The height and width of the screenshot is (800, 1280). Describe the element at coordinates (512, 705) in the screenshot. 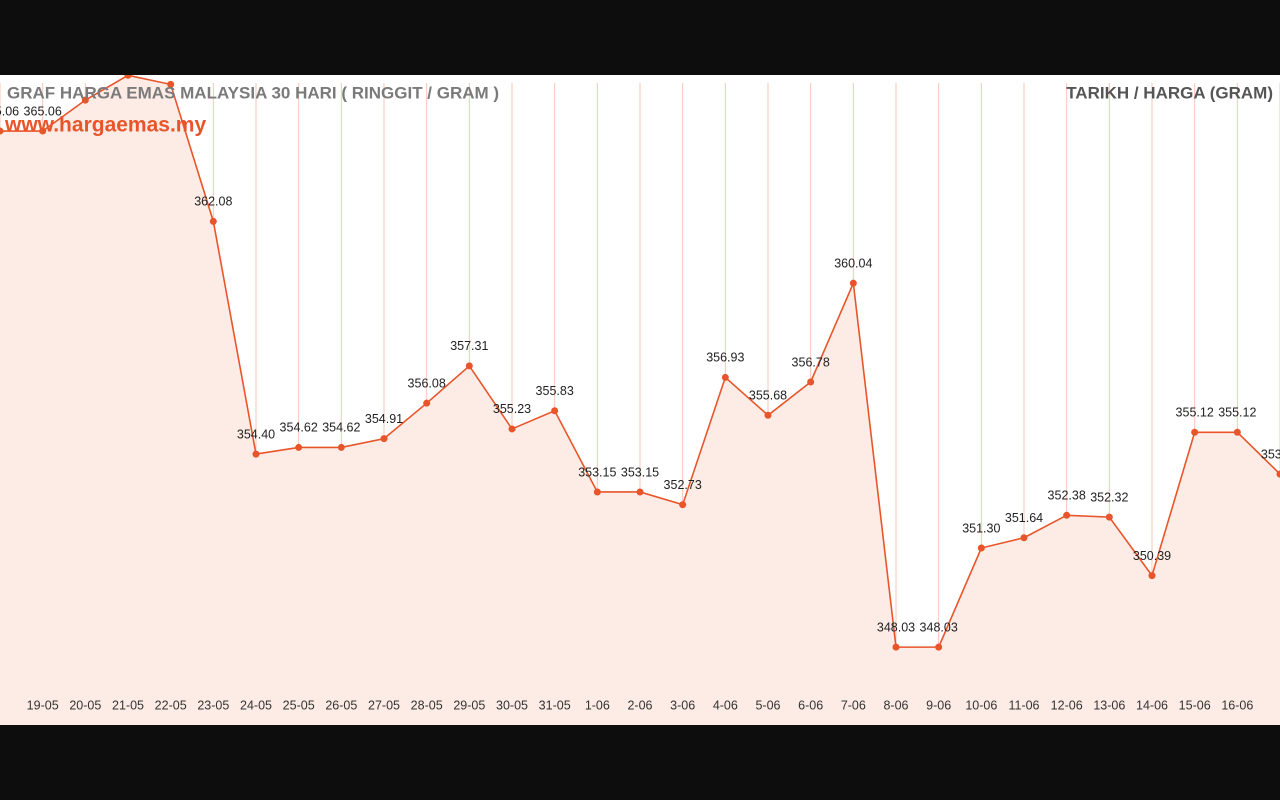

I see `x-tick-label: 30-05` at that location.